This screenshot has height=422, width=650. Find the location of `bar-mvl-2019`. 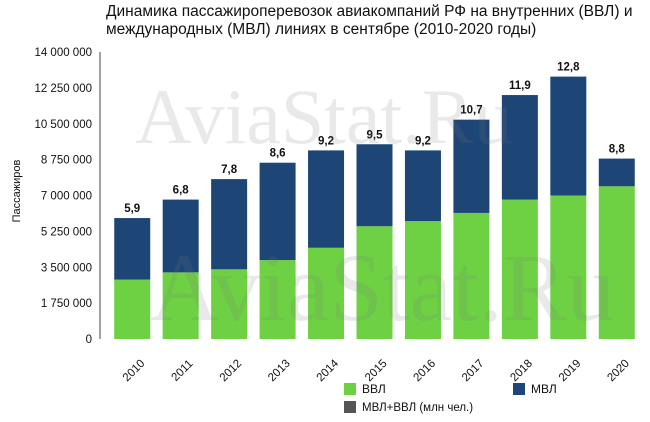

bar-mvl-2019 is located at coordinates (568, 136).